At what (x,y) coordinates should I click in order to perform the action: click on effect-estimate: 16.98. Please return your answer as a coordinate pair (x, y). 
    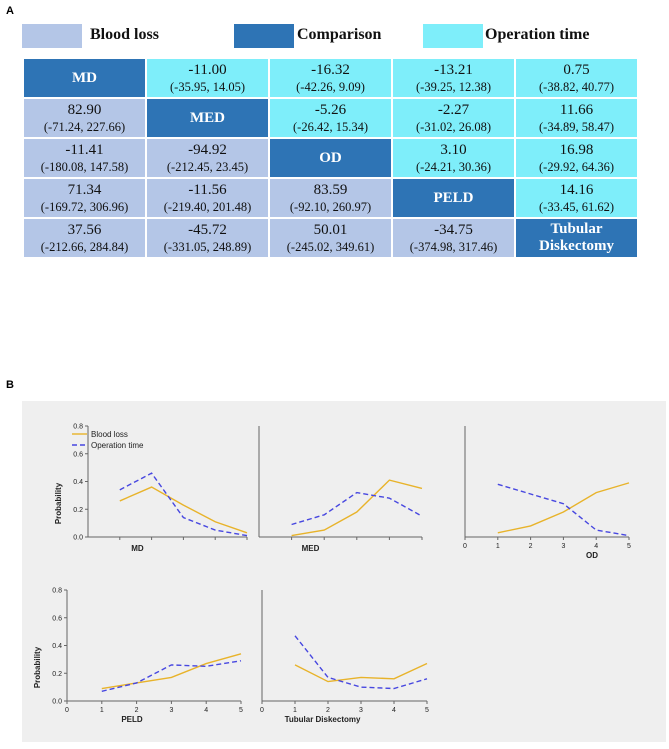
    Looking at the image, I should click on (576, 149).